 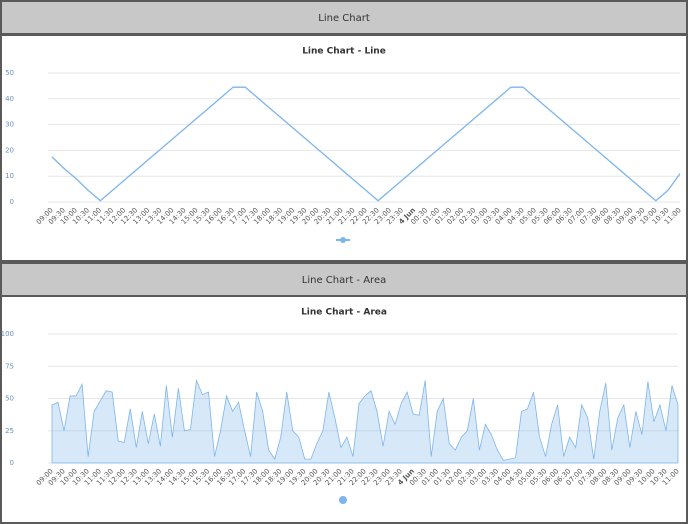 I want to click on y-tick-label: 75, so click(x=9, y=366).